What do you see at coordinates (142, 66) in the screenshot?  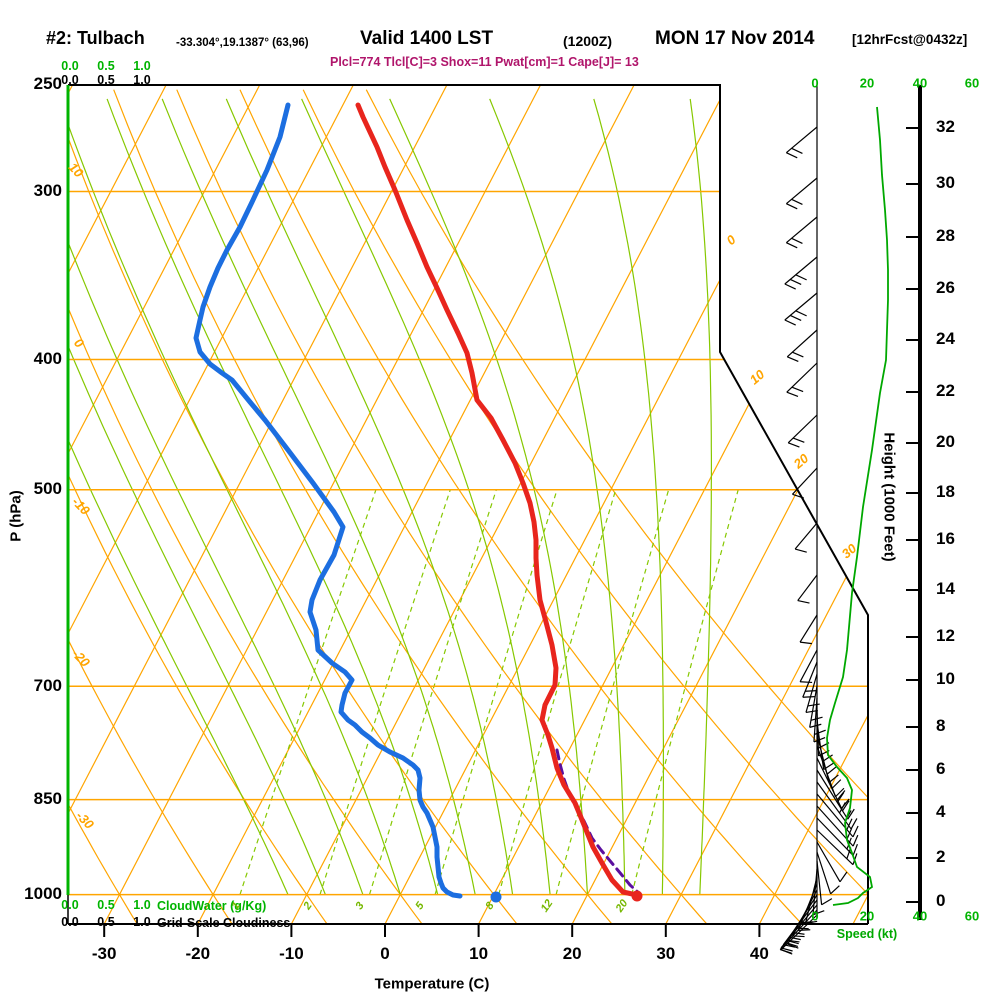 I see `cloudwater-scale-label-top: 1.0` at bounding box center [142, 66].